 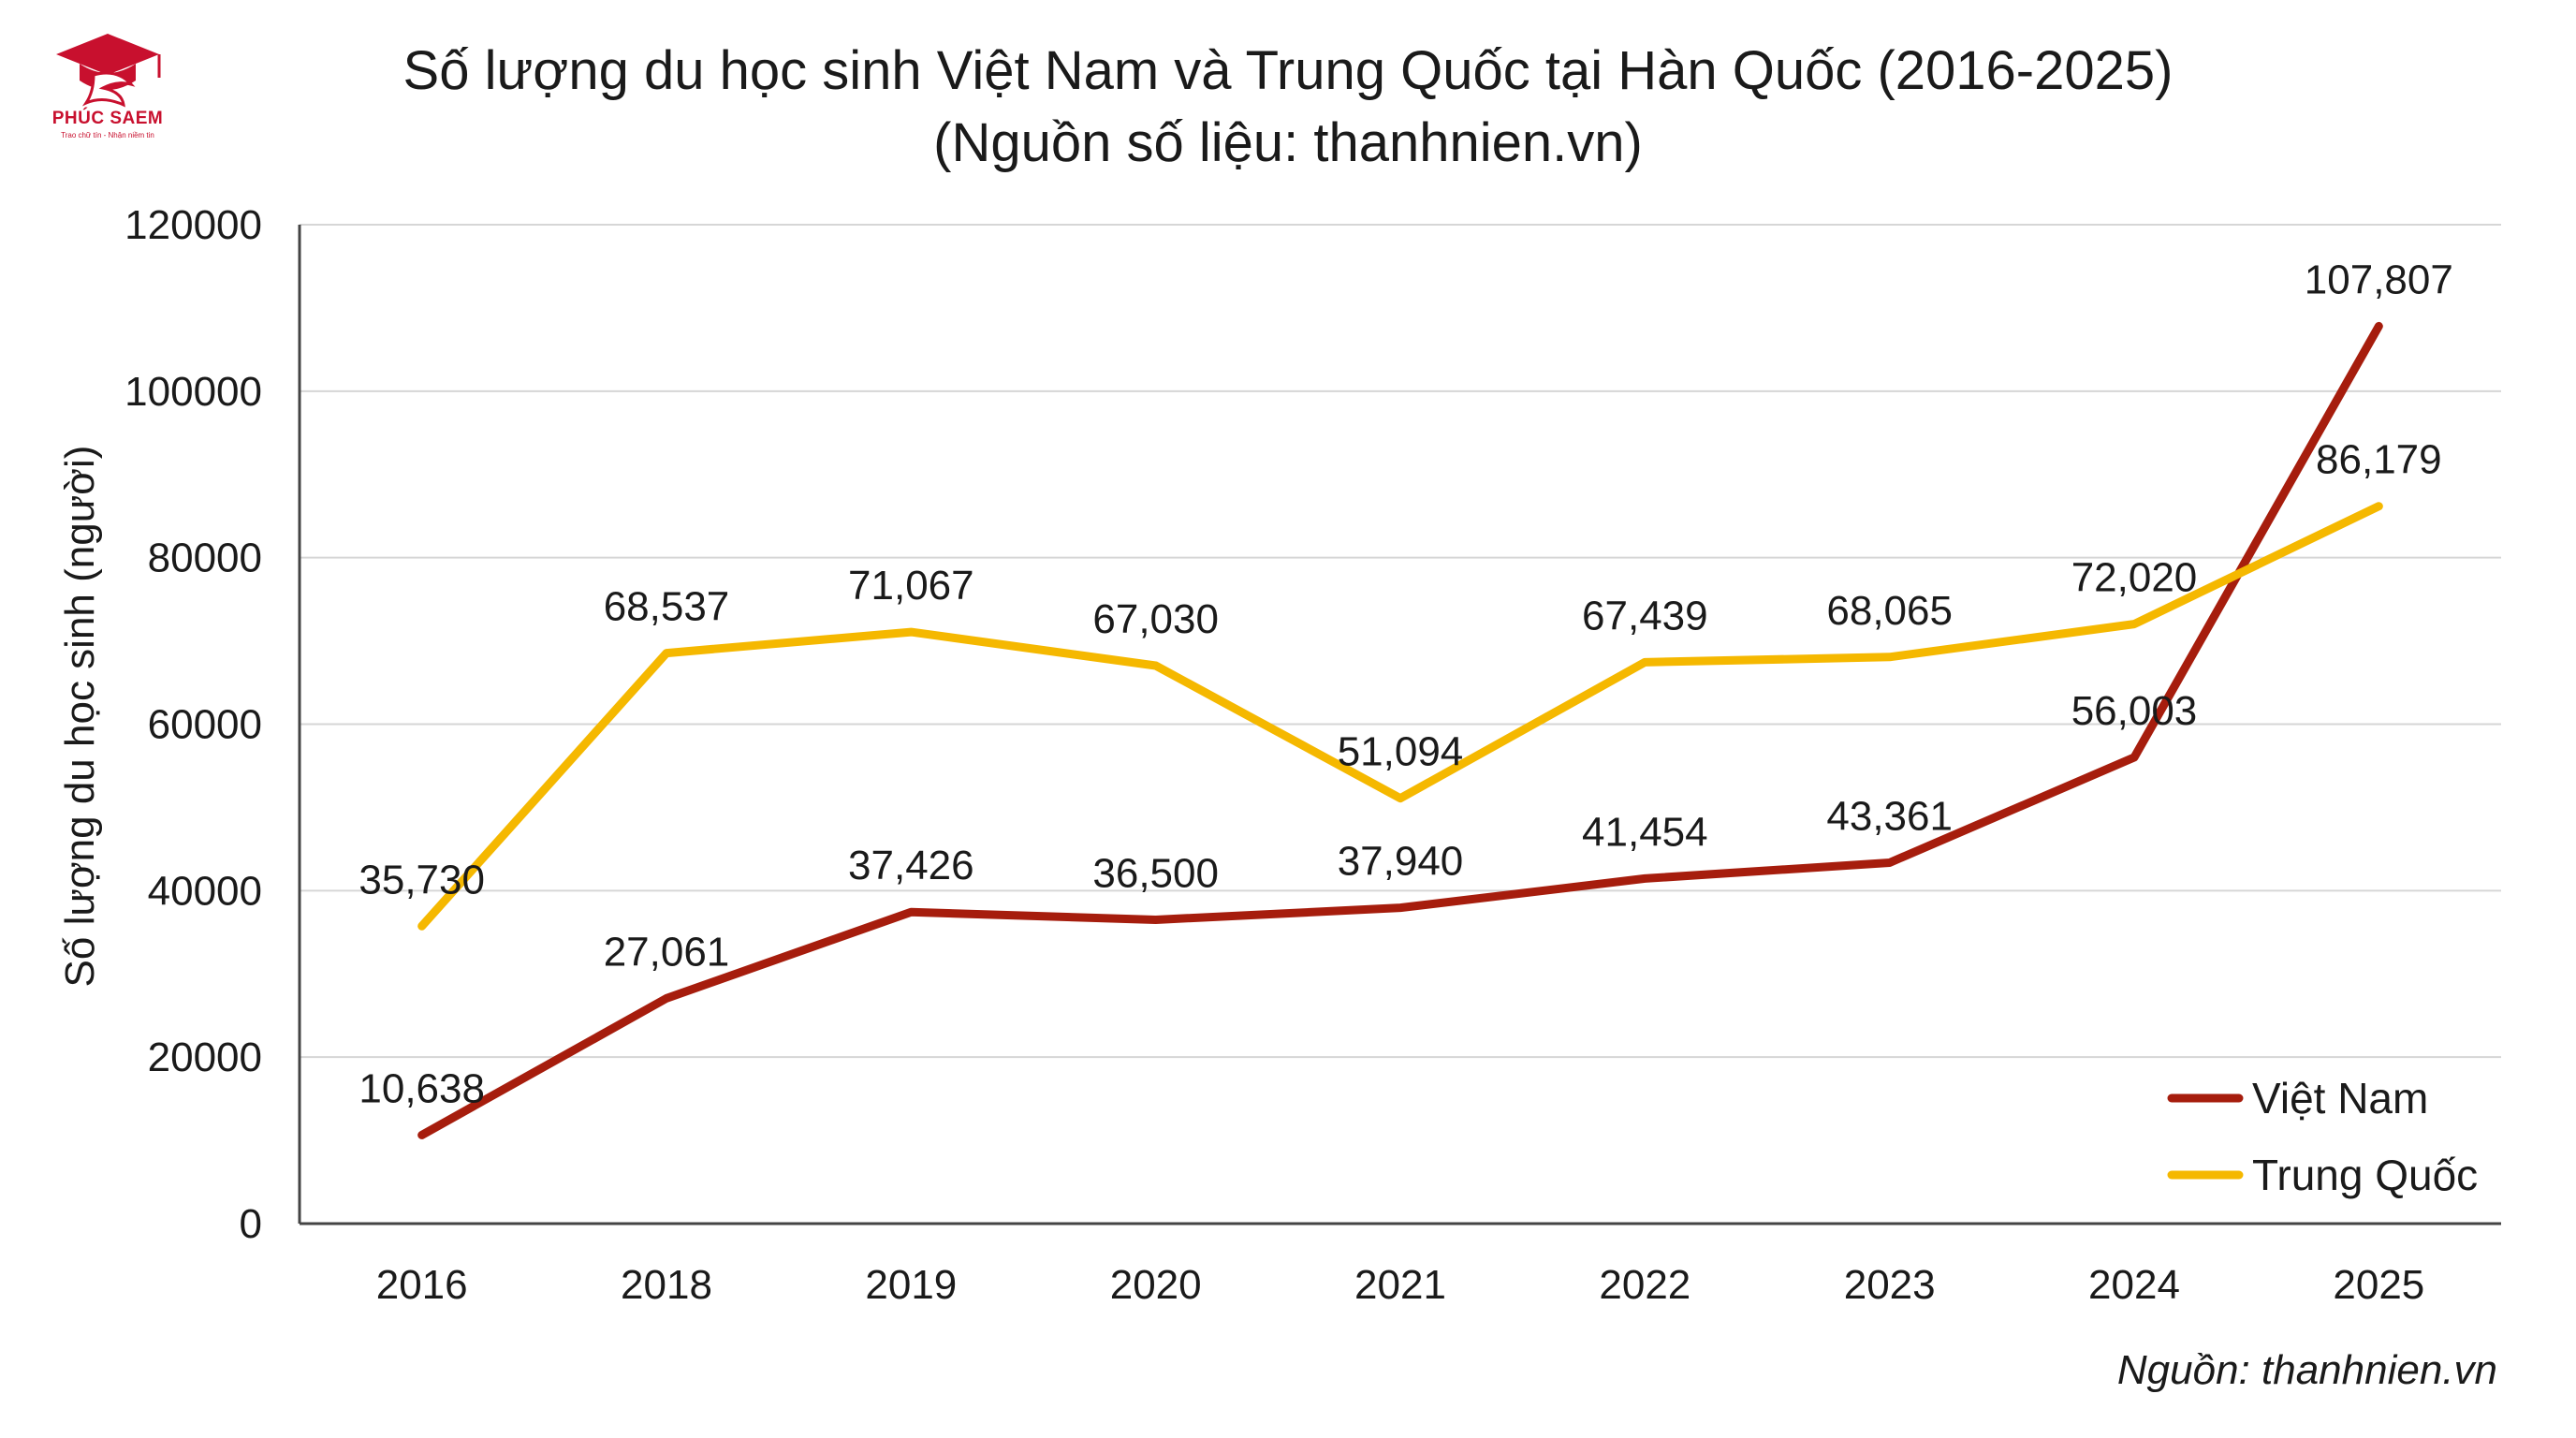 I want to click on x-tick-label: 2023, so click(x=1890, y=1285).